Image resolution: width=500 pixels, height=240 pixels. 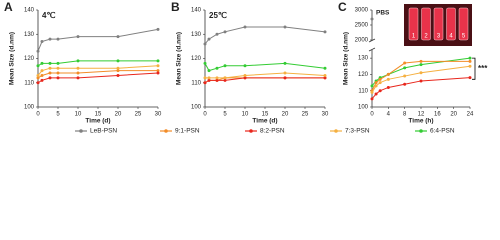 What do you see at coordinates (414, 37) in the screenshot?
I see `inset-label: 1` at bounding box center [414, 37].